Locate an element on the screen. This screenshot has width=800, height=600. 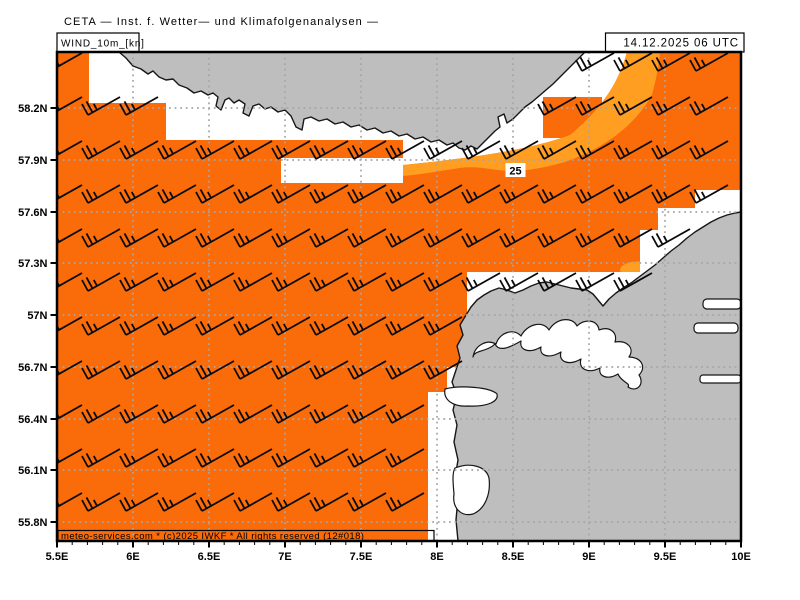
wind-shading-light-band is located at coordinates (531, 114).